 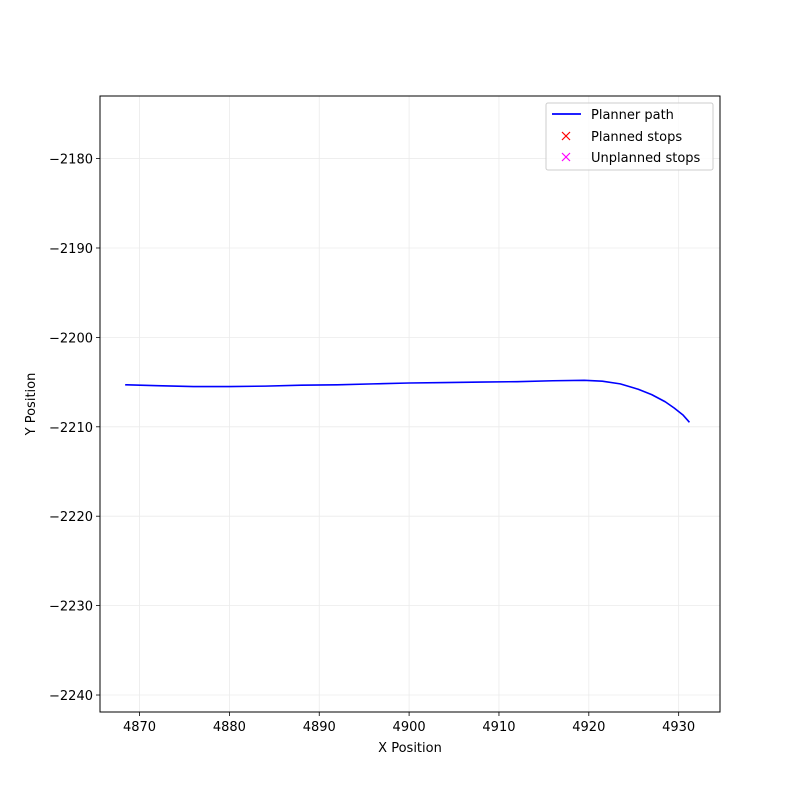 What do you see at coordinates (566, 157) in the screenshot?
I see `legend-swatch-unplanned-stops` at bounding box center [566, 157].